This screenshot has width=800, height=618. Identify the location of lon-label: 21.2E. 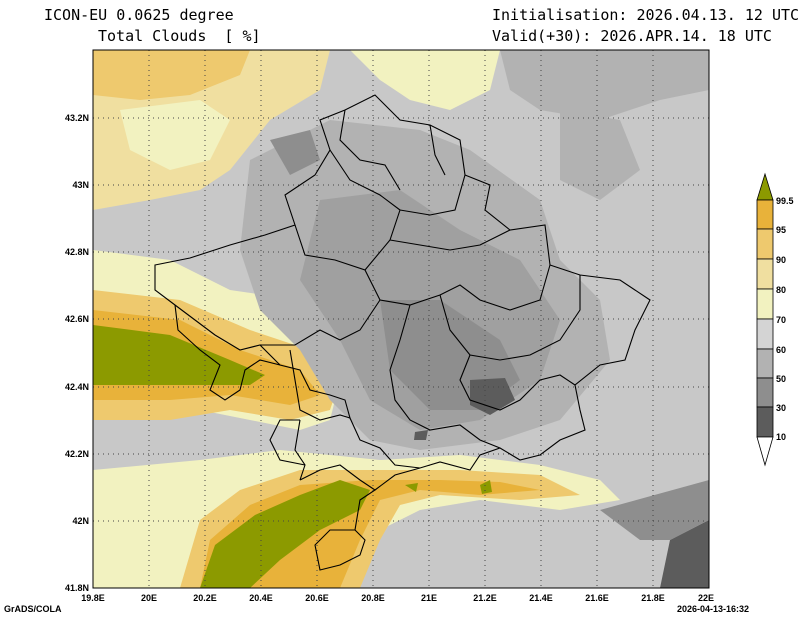
(485, 598).